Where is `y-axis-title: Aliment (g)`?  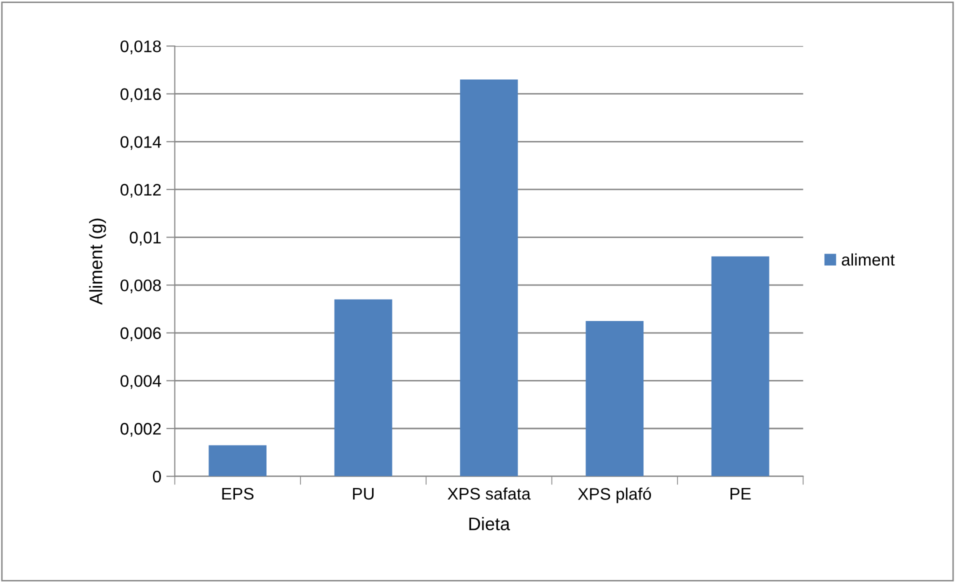
y-axis-title: Aliment (g) is located at coordinates (97, 261).